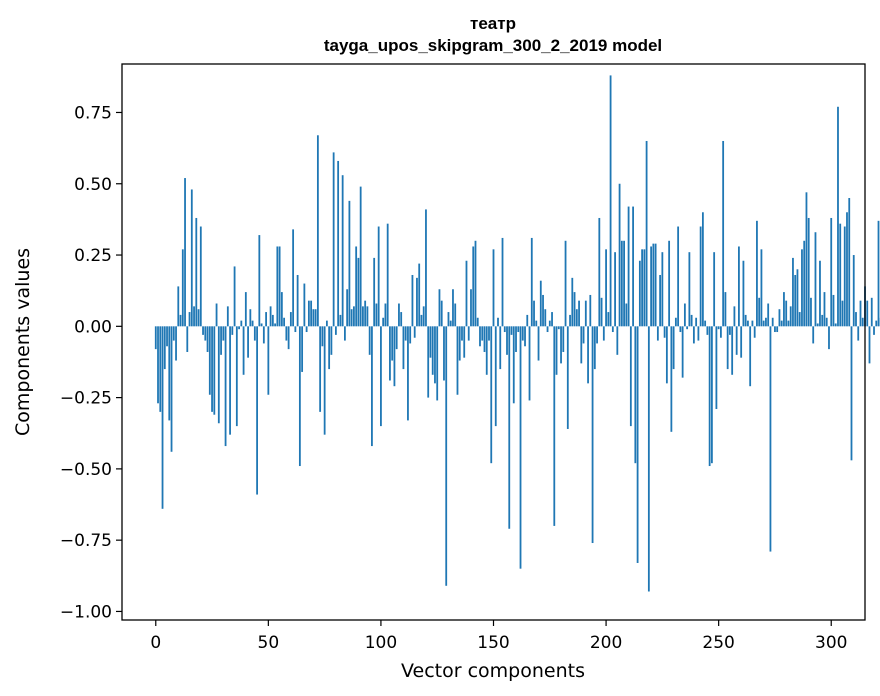 The image size is (880, 696). Describe the element at coordinates (155, 643) in the screenshot. I see `x-tick-label: 0` at that location.